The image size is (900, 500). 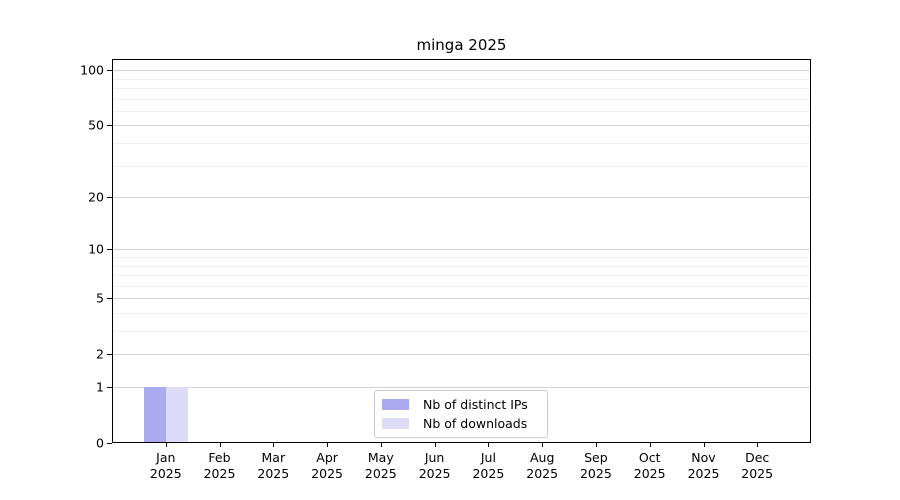 I want to click on x-tick-label: Mar 2025, so click(x=273, y=465).